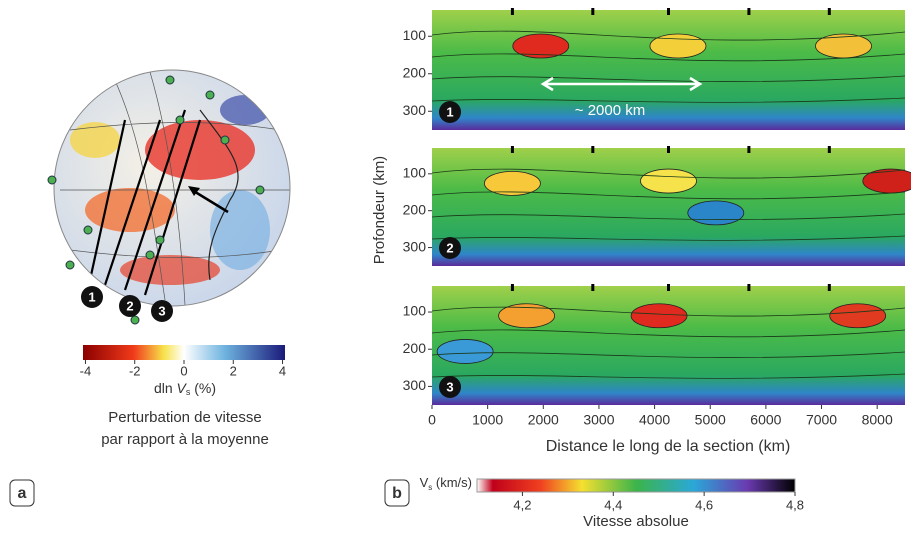 This screenshot has height=535, width=911. Describe the element at coordinates (282, 370) in the screenshot. I see `colorbar-tick-label: 4` at that location.